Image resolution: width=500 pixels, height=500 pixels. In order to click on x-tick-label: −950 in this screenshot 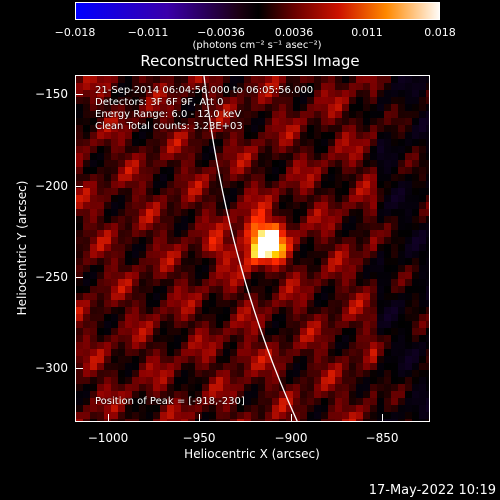, I will do `click(199, 438)`.